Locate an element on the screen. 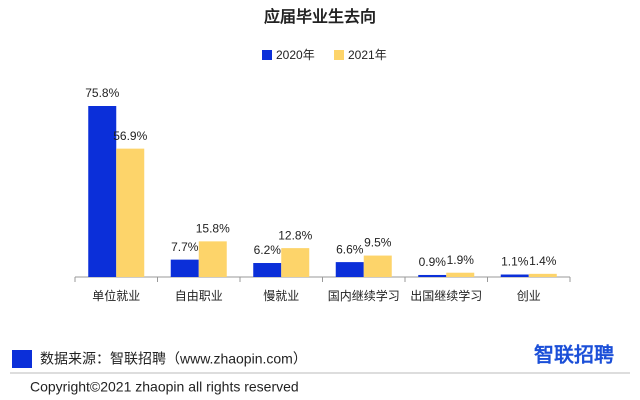 The image size is (640, 400). value-label: 1.9% is located at coordinates (461, 260).